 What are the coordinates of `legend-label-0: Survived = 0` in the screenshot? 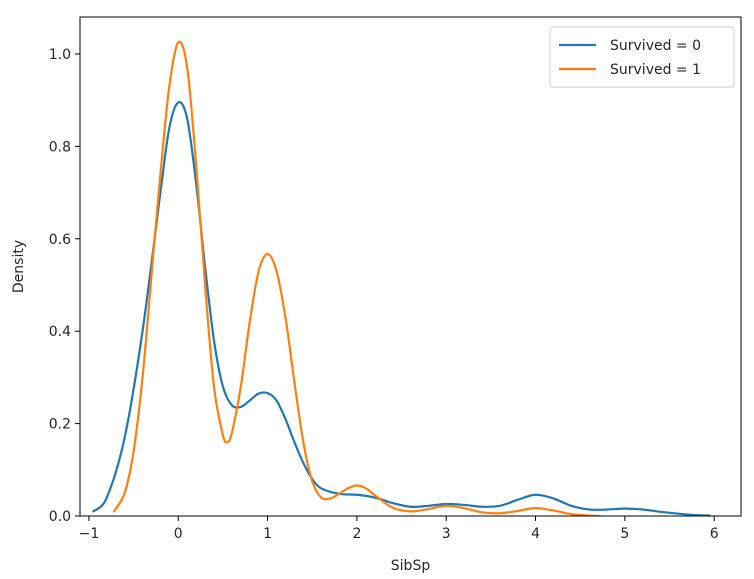 It's located at (655, 46).